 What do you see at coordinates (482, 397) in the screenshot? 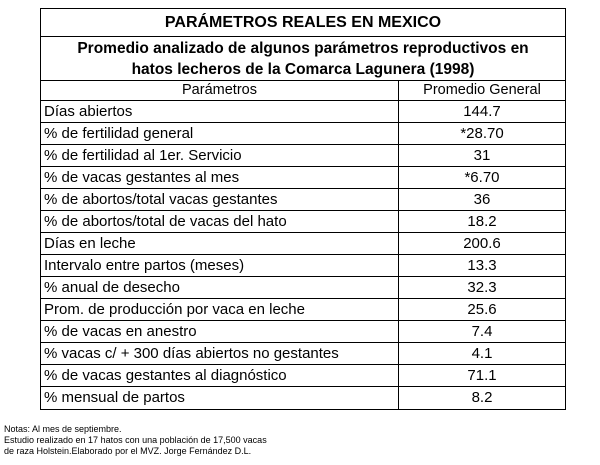
I see `value-cell: 8.2` at bounding box center [482, 397].